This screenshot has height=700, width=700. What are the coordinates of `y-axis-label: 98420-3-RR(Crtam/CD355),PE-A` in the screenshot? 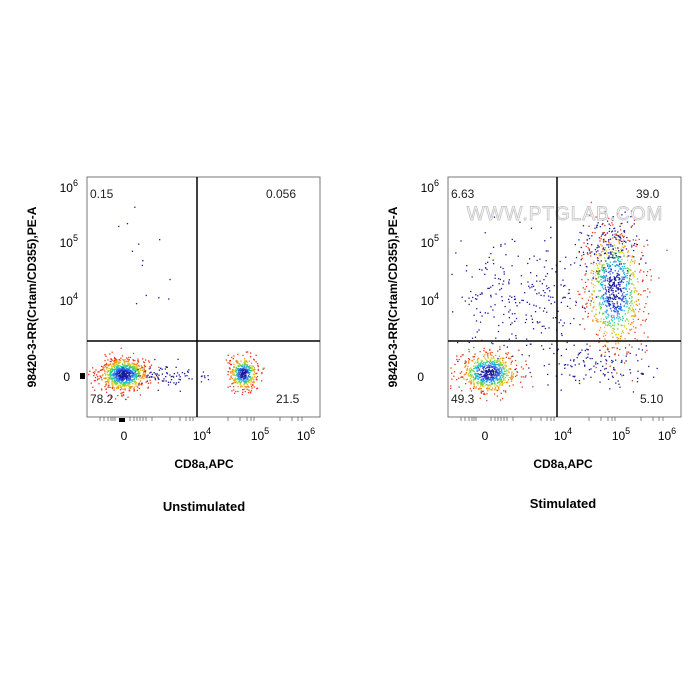 It's located at (32, 296).